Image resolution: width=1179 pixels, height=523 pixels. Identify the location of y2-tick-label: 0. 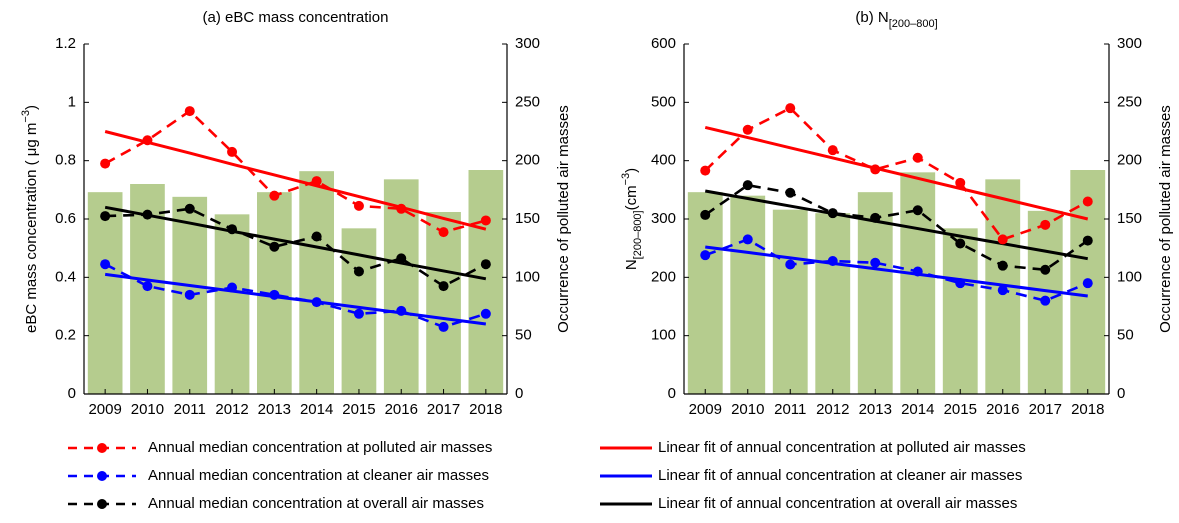
(1121, 393).